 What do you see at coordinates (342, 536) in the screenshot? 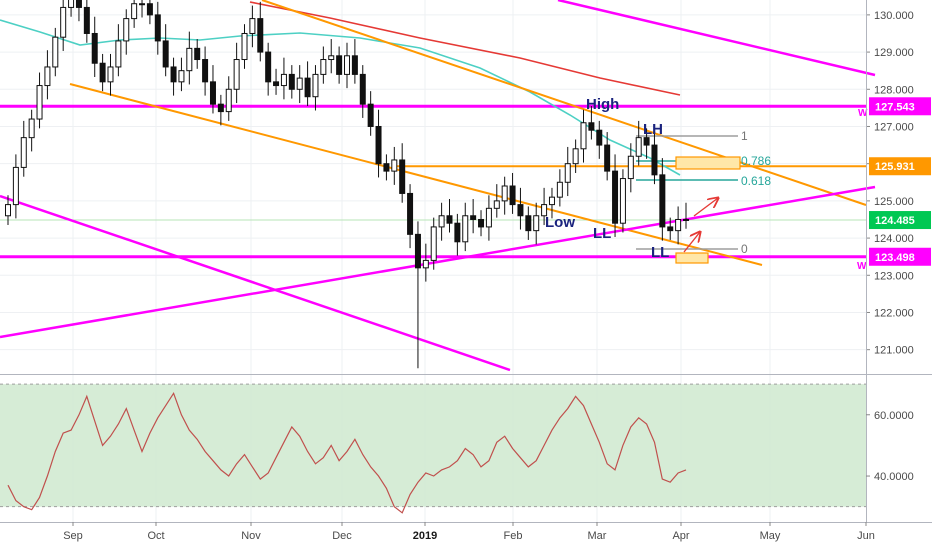
I see `x-tick-label: Dec` at bounding box center [342, 536].